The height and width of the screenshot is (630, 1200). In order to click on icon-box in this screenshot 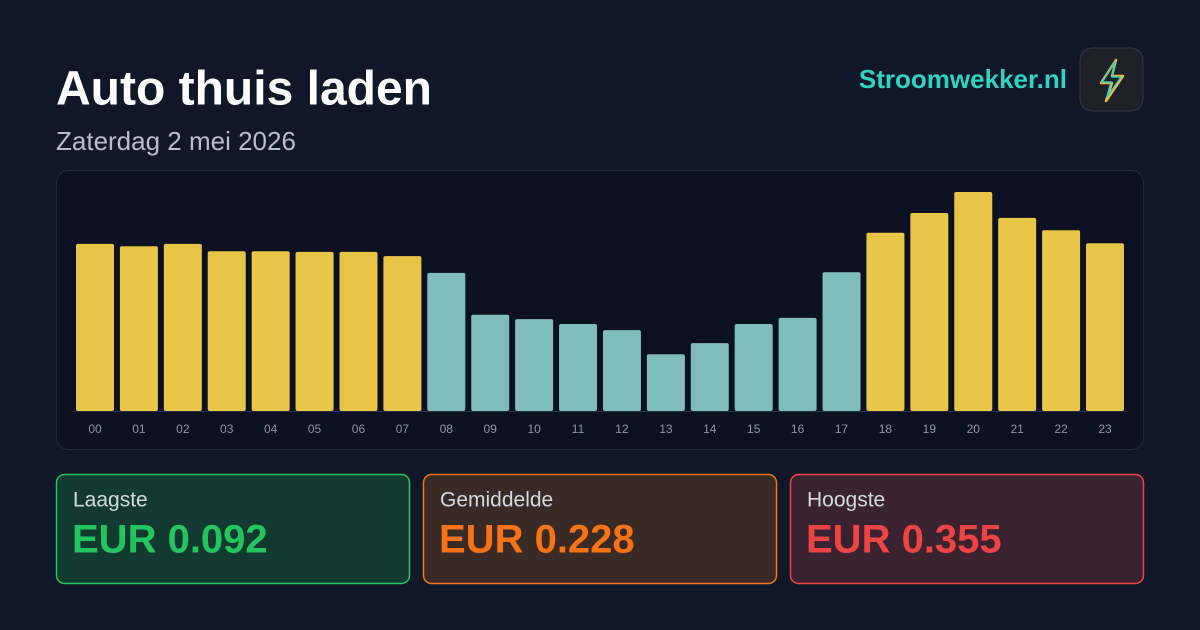, I will do `click(1111, 79)`.